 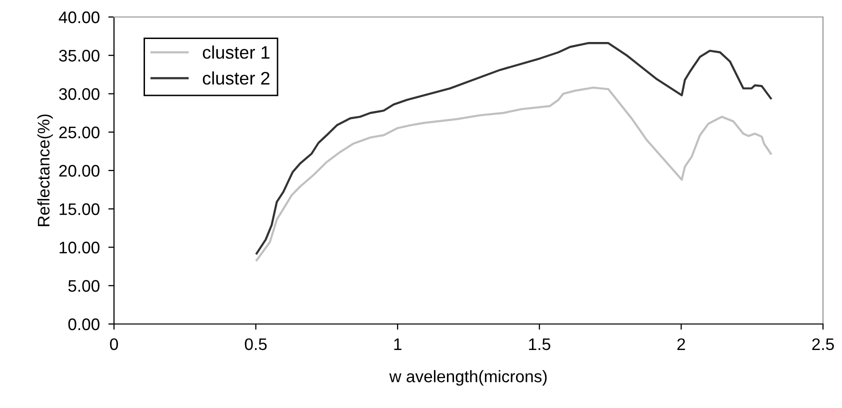 I want to click on x-tick-label: 1, so click(x=398, y=344).